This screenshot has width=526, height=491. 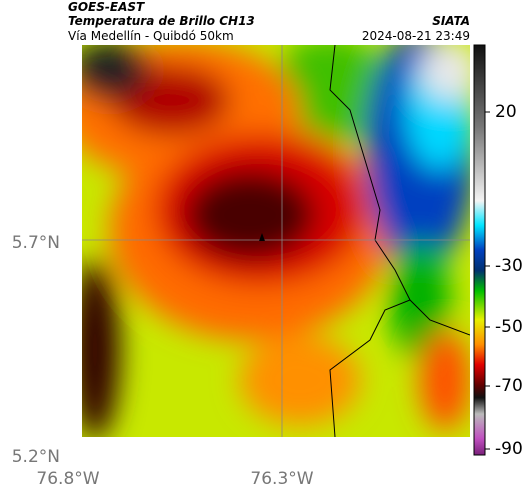 What do you see at coordinates (416, 36) in the screenshot?
I see `datetime: 2024-08-21 23:49` at bounding box center [416, 36].